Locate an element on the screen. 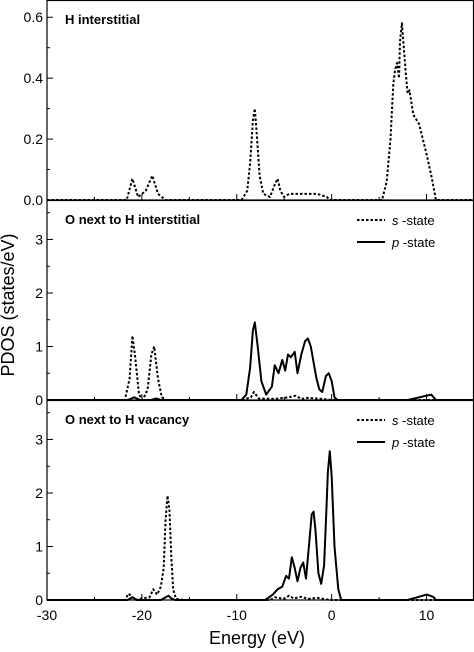 This screenshot has height=652, width=474. y-tick-label: 0.0 is located at coordinates (34, 200).